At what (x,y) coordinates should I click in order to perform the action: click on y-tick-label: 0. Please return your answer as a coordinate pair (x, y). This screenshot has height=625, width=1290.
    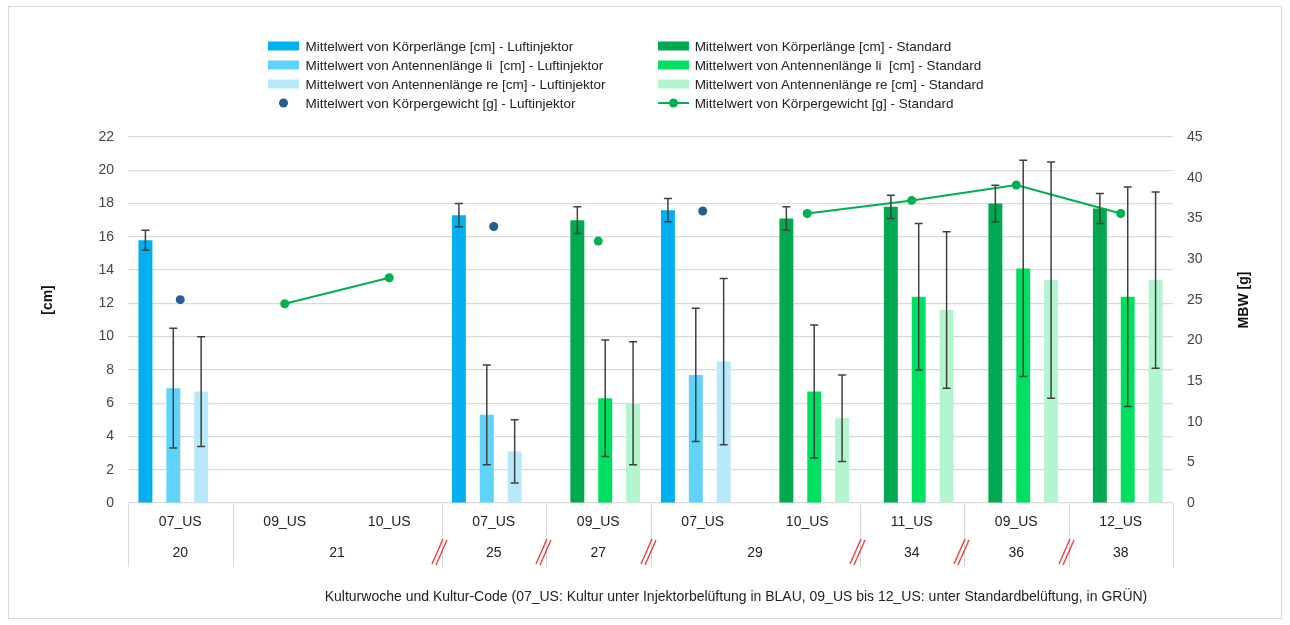
    Looking at the image, I should click on (110, 501).